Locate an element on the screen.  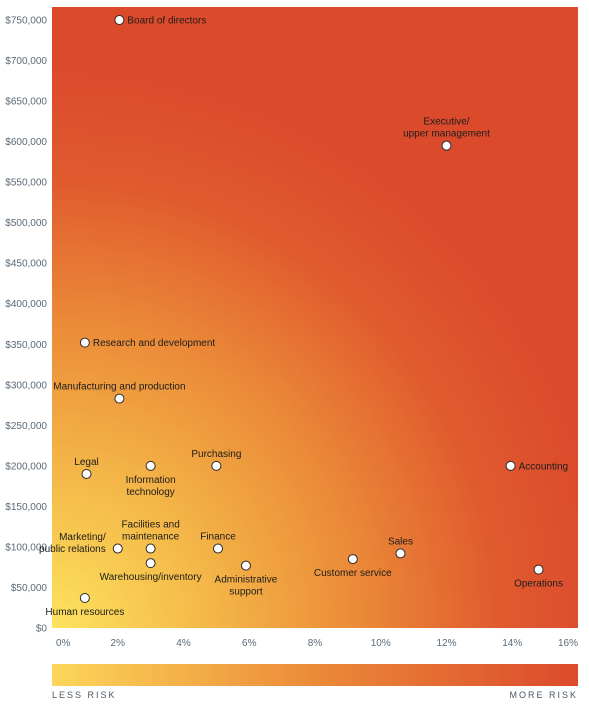
x-tick-label: 10% is located at coordinates (381, 643).